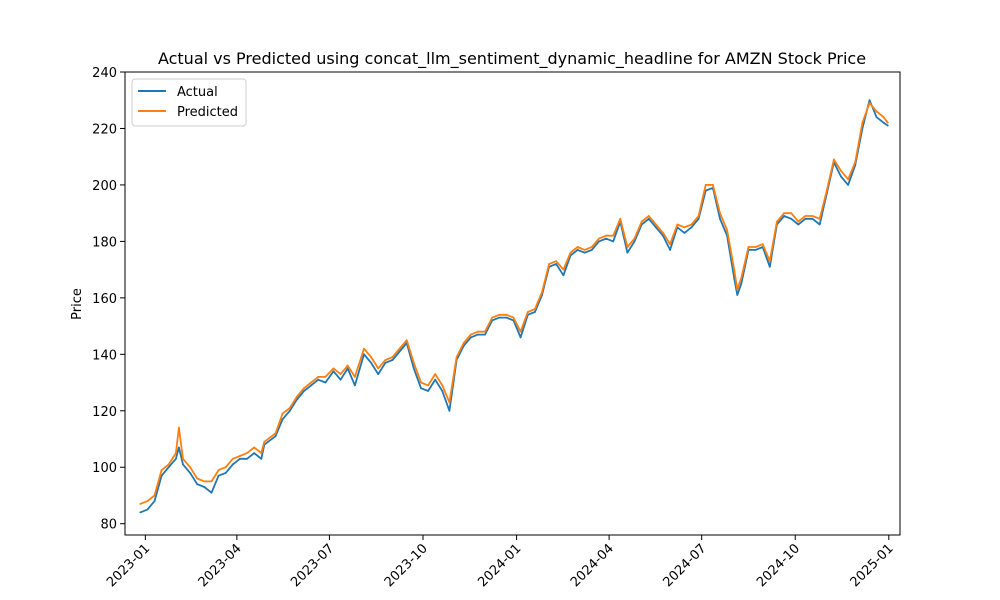 This screenshot has width=1000, height=600. Describe the element at coordinates (189, 102) in the screenshot. I see `legend: Actual Predicted` at that location.